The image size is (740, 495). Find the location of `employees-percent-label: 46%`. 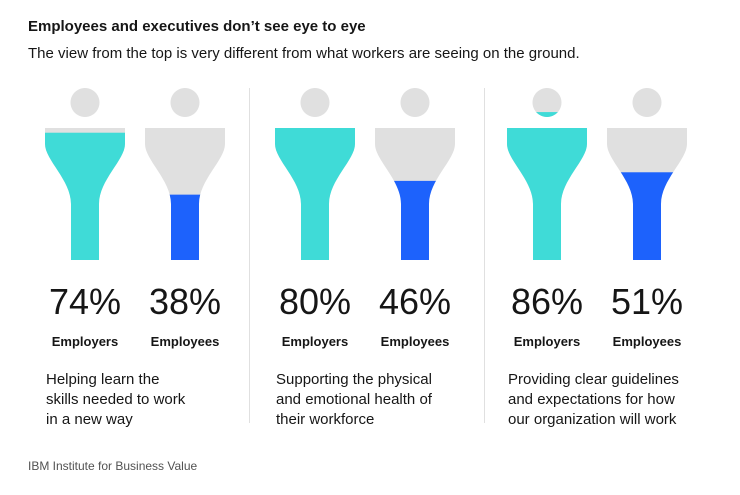

employees-percent-label: 46% is located at coordinates (415, 301).